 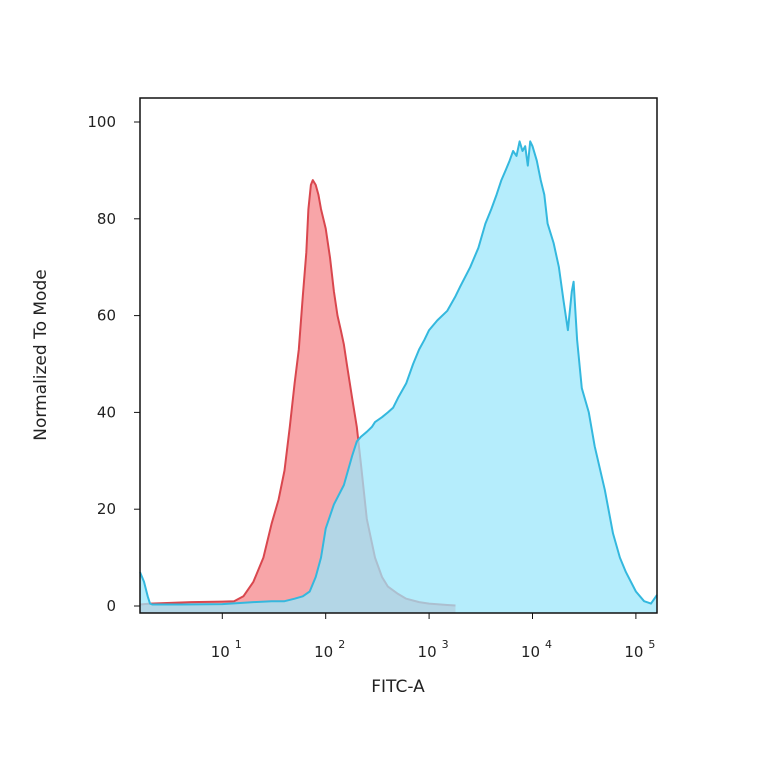 I want to click on y-tick-label: 20, so click(x=106, y=509).